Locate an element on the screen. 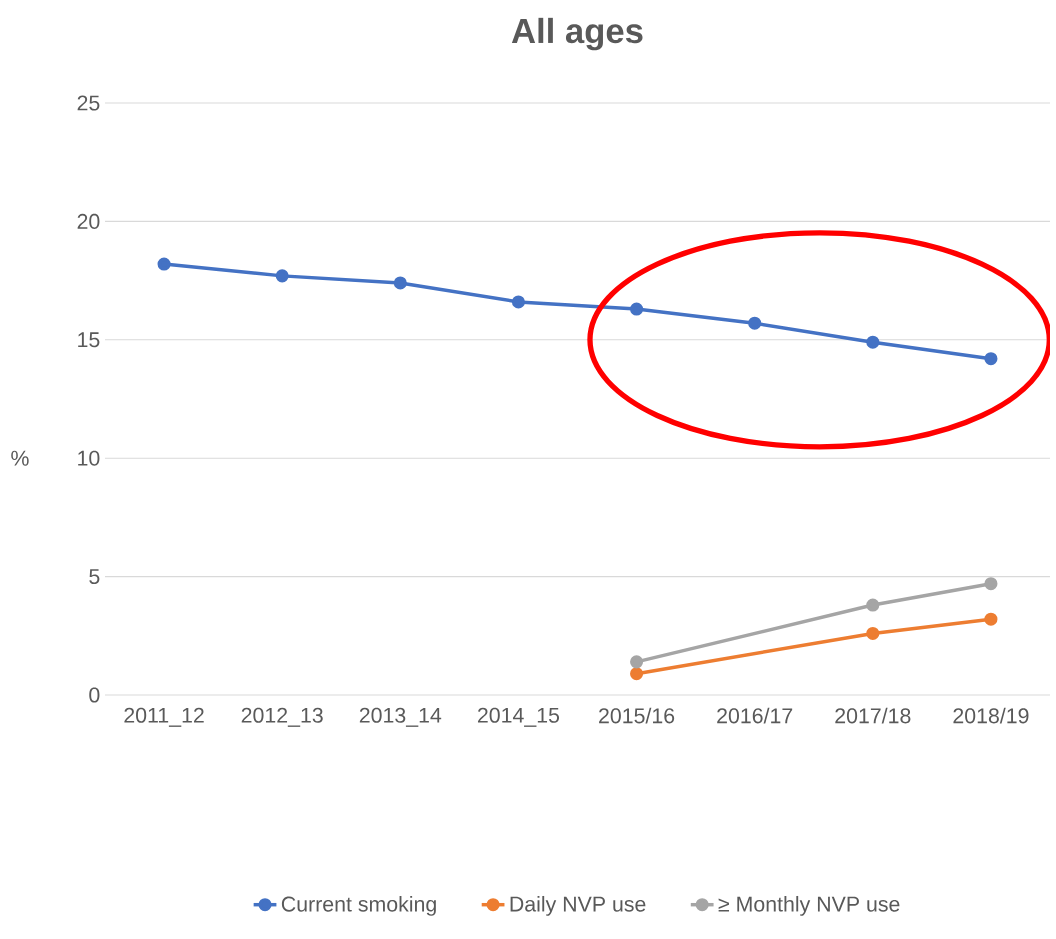 The height and width of the screenshot is (939, 1056). y-tick-label: 0 is located at coordinates (94, 695).